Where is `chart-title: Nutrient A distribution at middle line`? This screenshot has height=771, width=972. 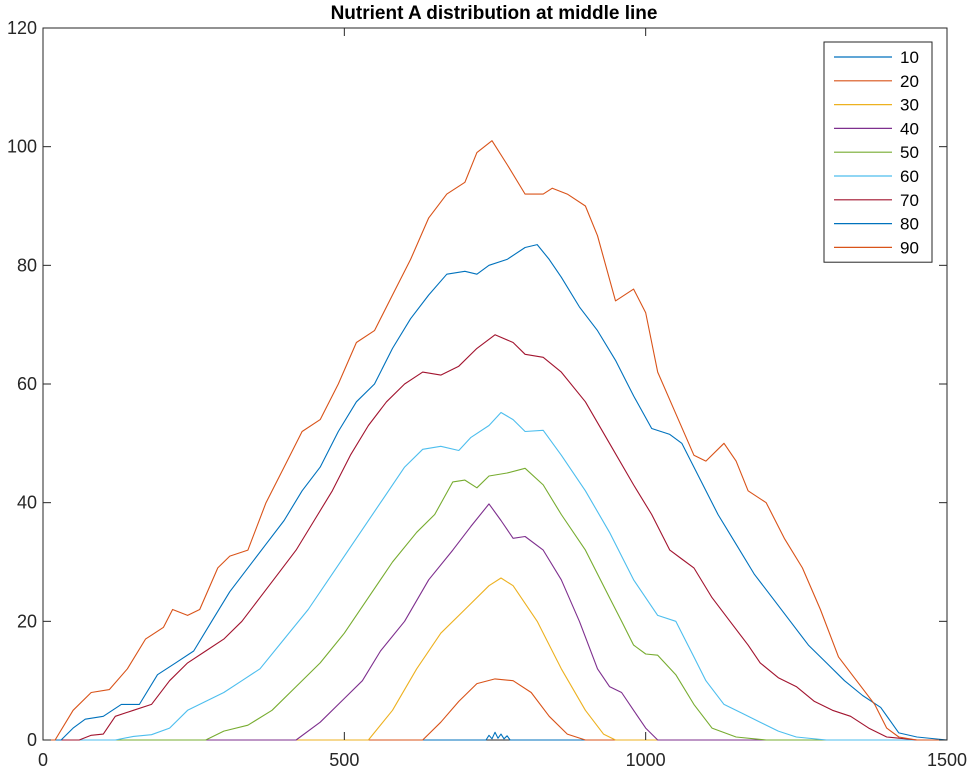
chart-title: Nutrient A distribution at middle line is located at coordinates (494, 13).